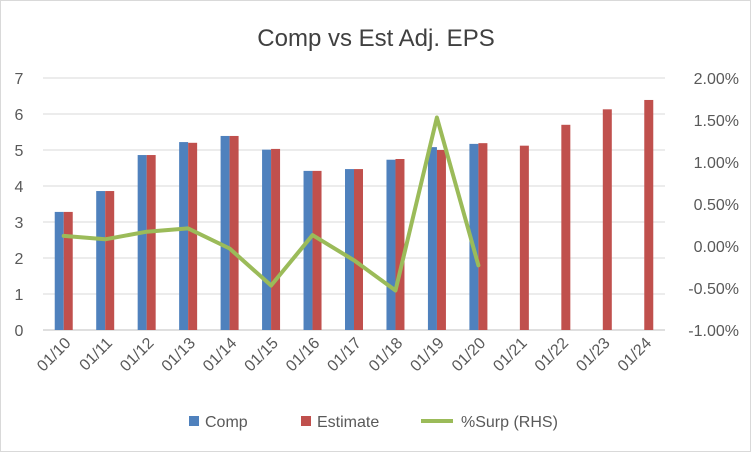  Describe the element at coordinates (220, 355) in the screenshot. I see `x-tick-label: 01/14` at that location.